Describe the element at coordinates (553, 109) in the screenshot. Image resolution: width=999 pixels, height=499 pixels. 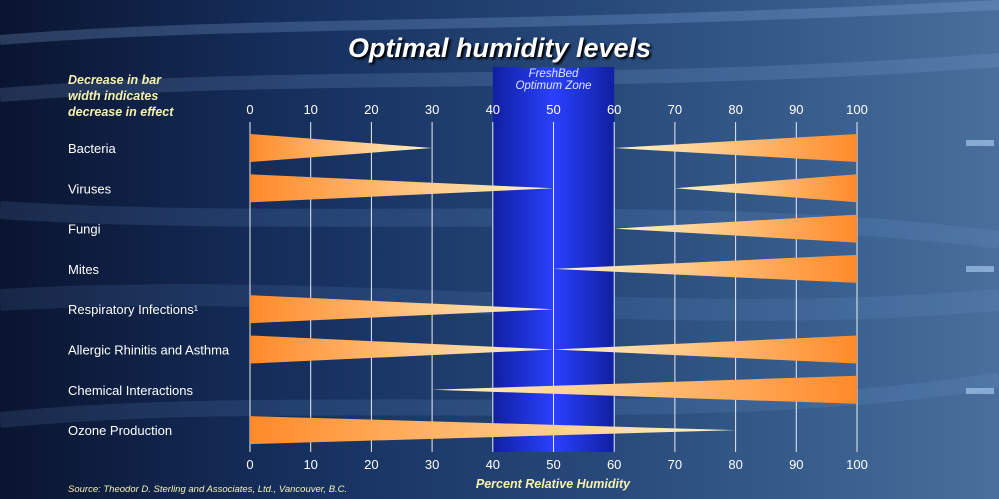
I see `x-tick-label-top: 50` at that location.